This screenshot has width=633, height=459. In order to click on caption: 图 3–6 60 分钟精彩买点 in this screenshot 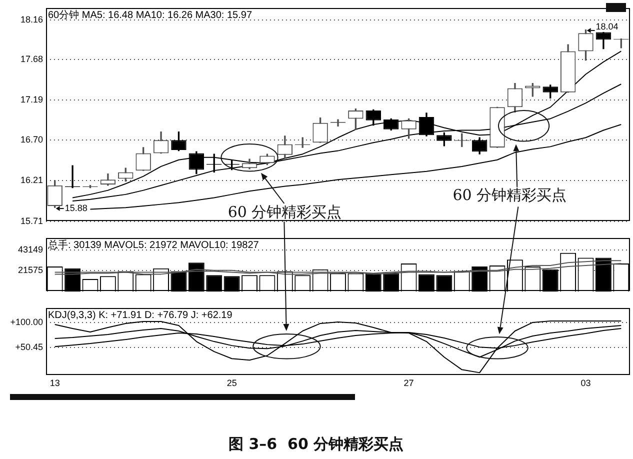, I will do `click(316, 444)`.